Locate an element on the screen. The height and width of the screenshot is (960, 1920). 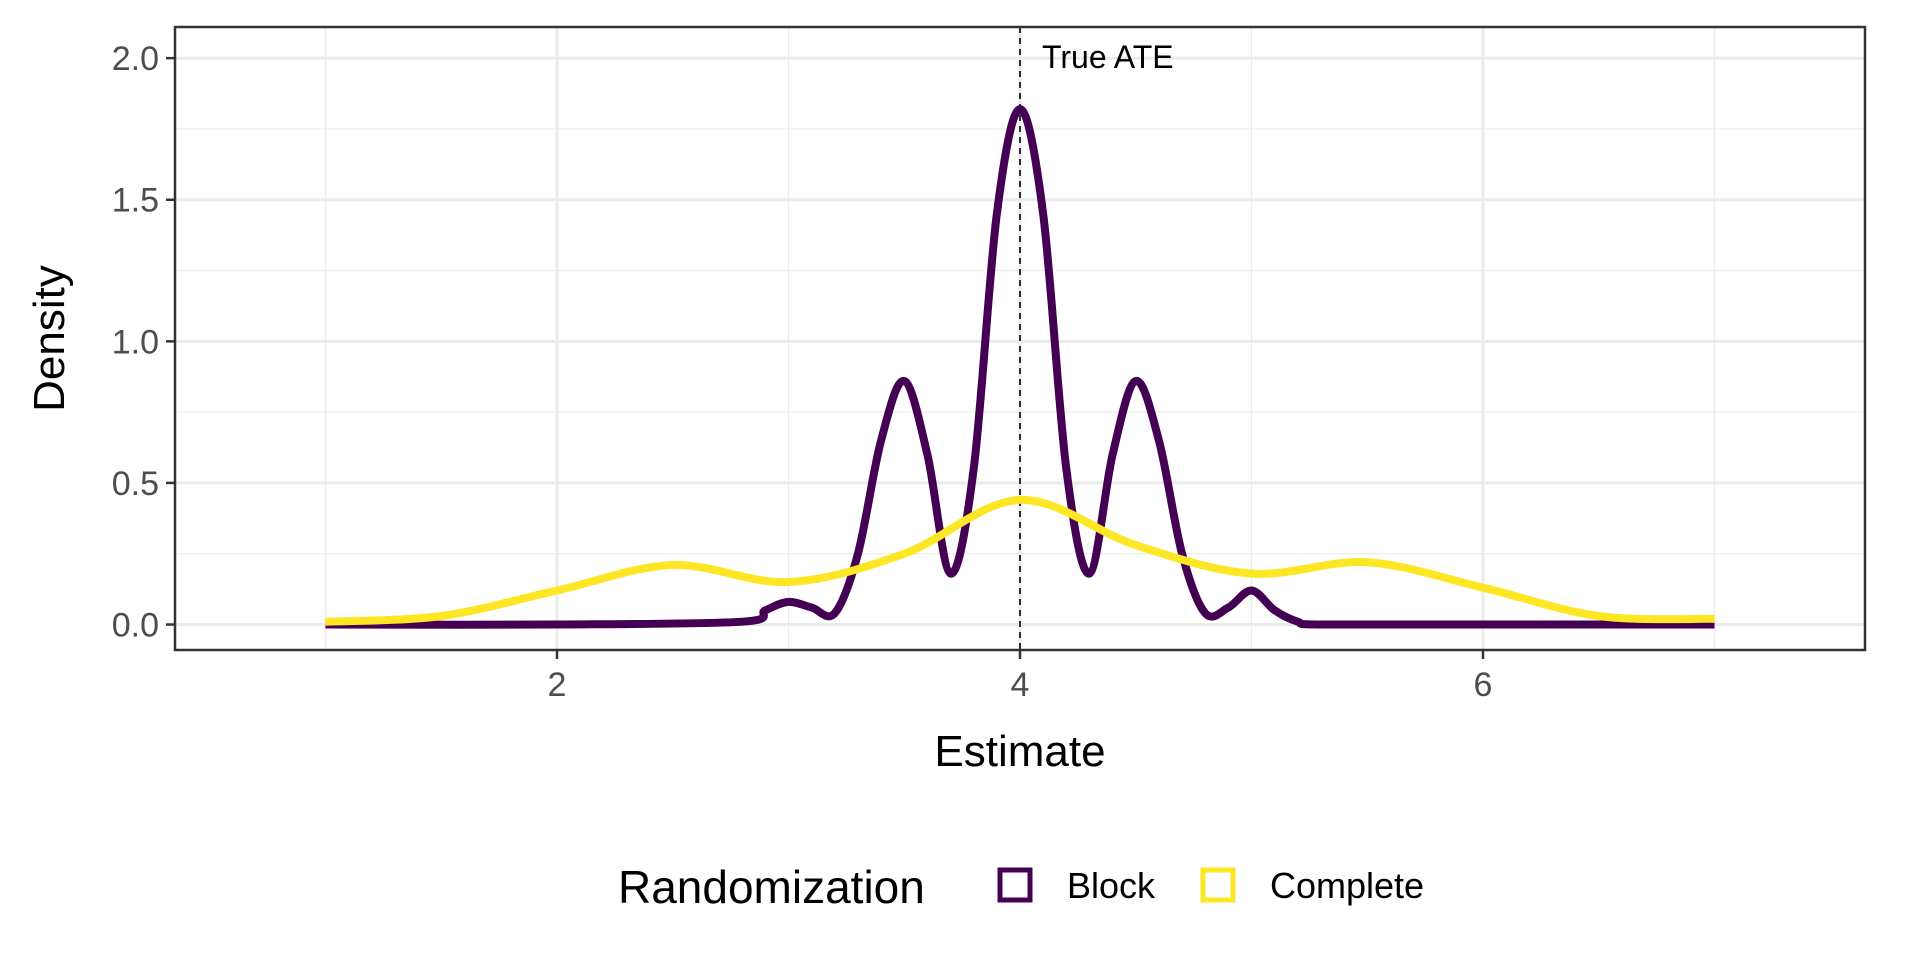
legend-key-complete is located at coordinates (1218, 885).